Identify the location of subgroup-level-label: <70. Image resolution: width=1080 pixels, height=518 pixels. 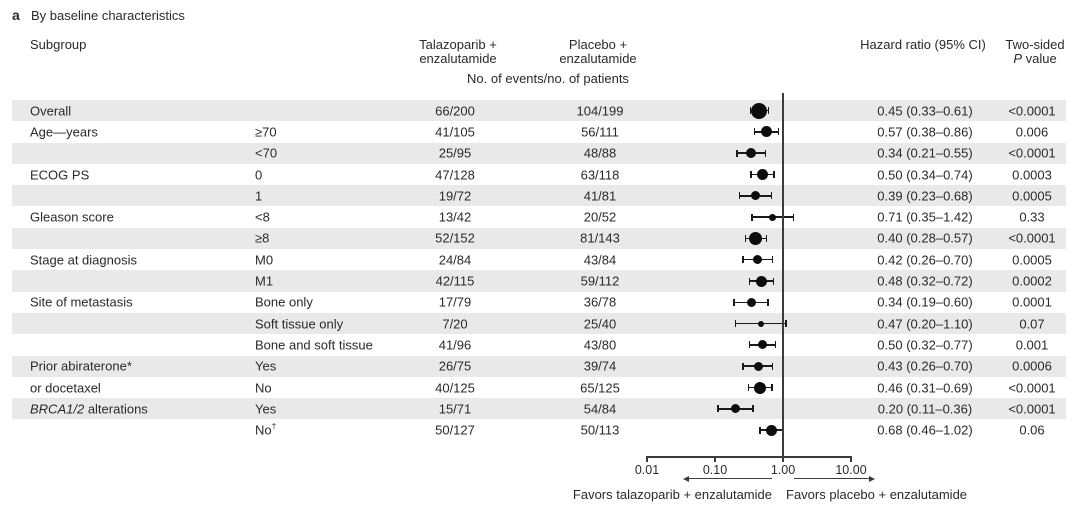
(266, 153).